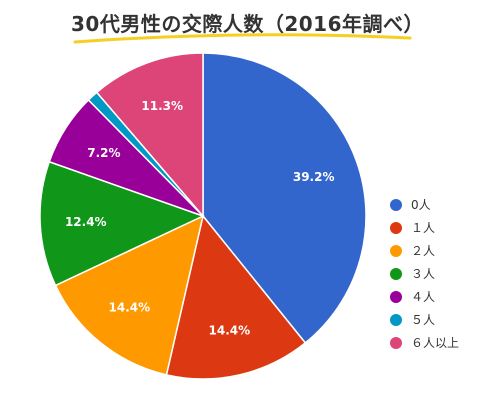 The height and width of the screenshot is (403, 495). Describe the element at coordinates (103, 153) in the screenshot. I see `slice-label: 7.2%` at that location.